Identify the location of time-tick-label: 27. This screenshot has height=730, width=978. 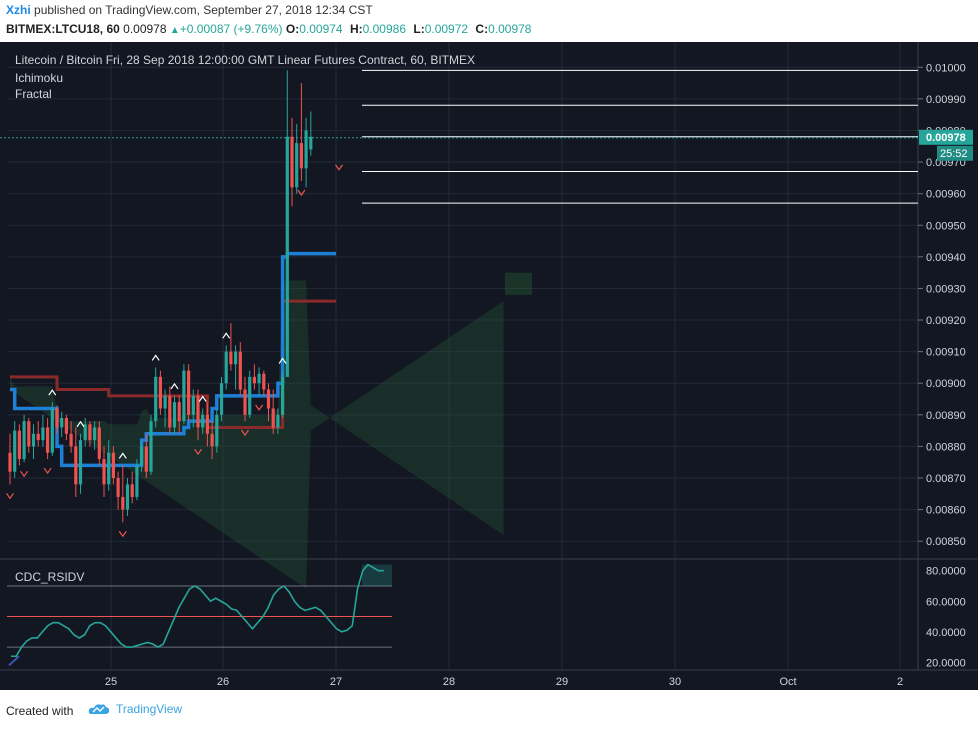
(336, 682).